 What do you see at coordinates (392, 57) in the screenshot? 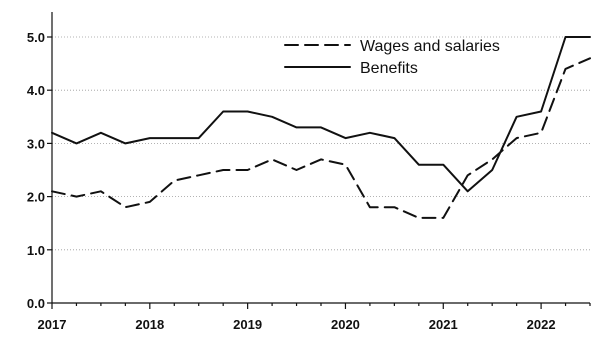
I see `legend: Wages and salaries Benefits` at bounding box center [392, 57].